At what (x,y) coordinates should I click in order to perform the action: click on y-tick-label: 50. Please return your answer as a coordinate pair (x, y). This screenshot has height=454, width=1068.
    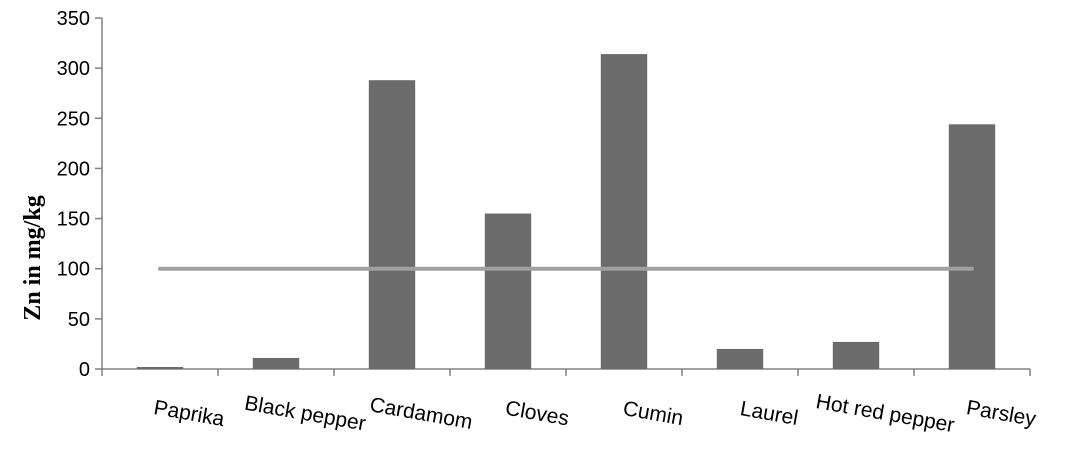
    Looking at the image, I should click on (79, 320).